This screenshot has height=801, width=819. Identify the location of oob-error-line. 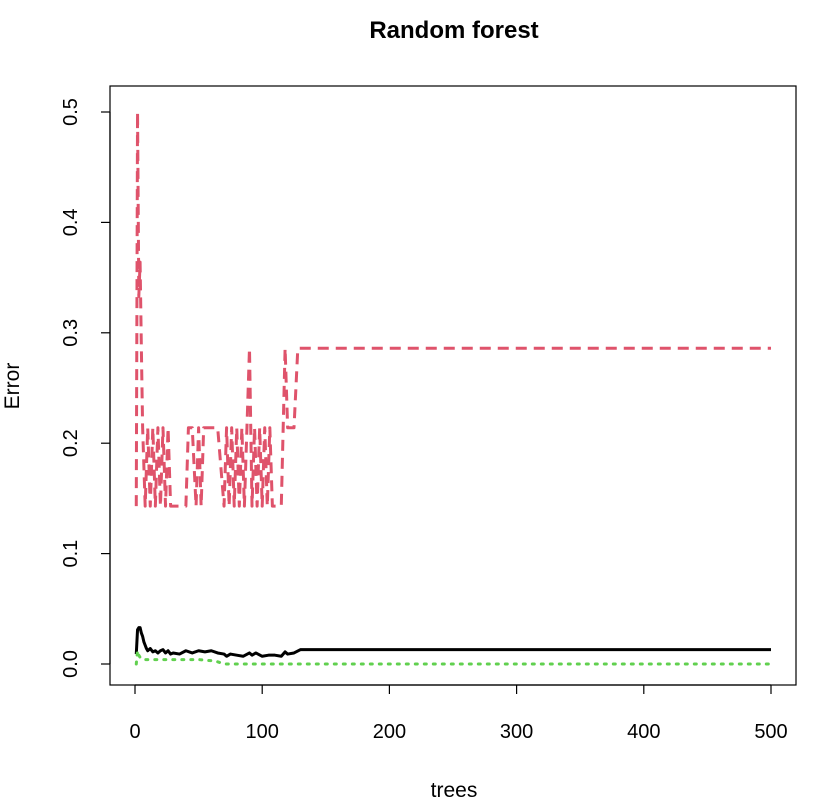
(452, 642).